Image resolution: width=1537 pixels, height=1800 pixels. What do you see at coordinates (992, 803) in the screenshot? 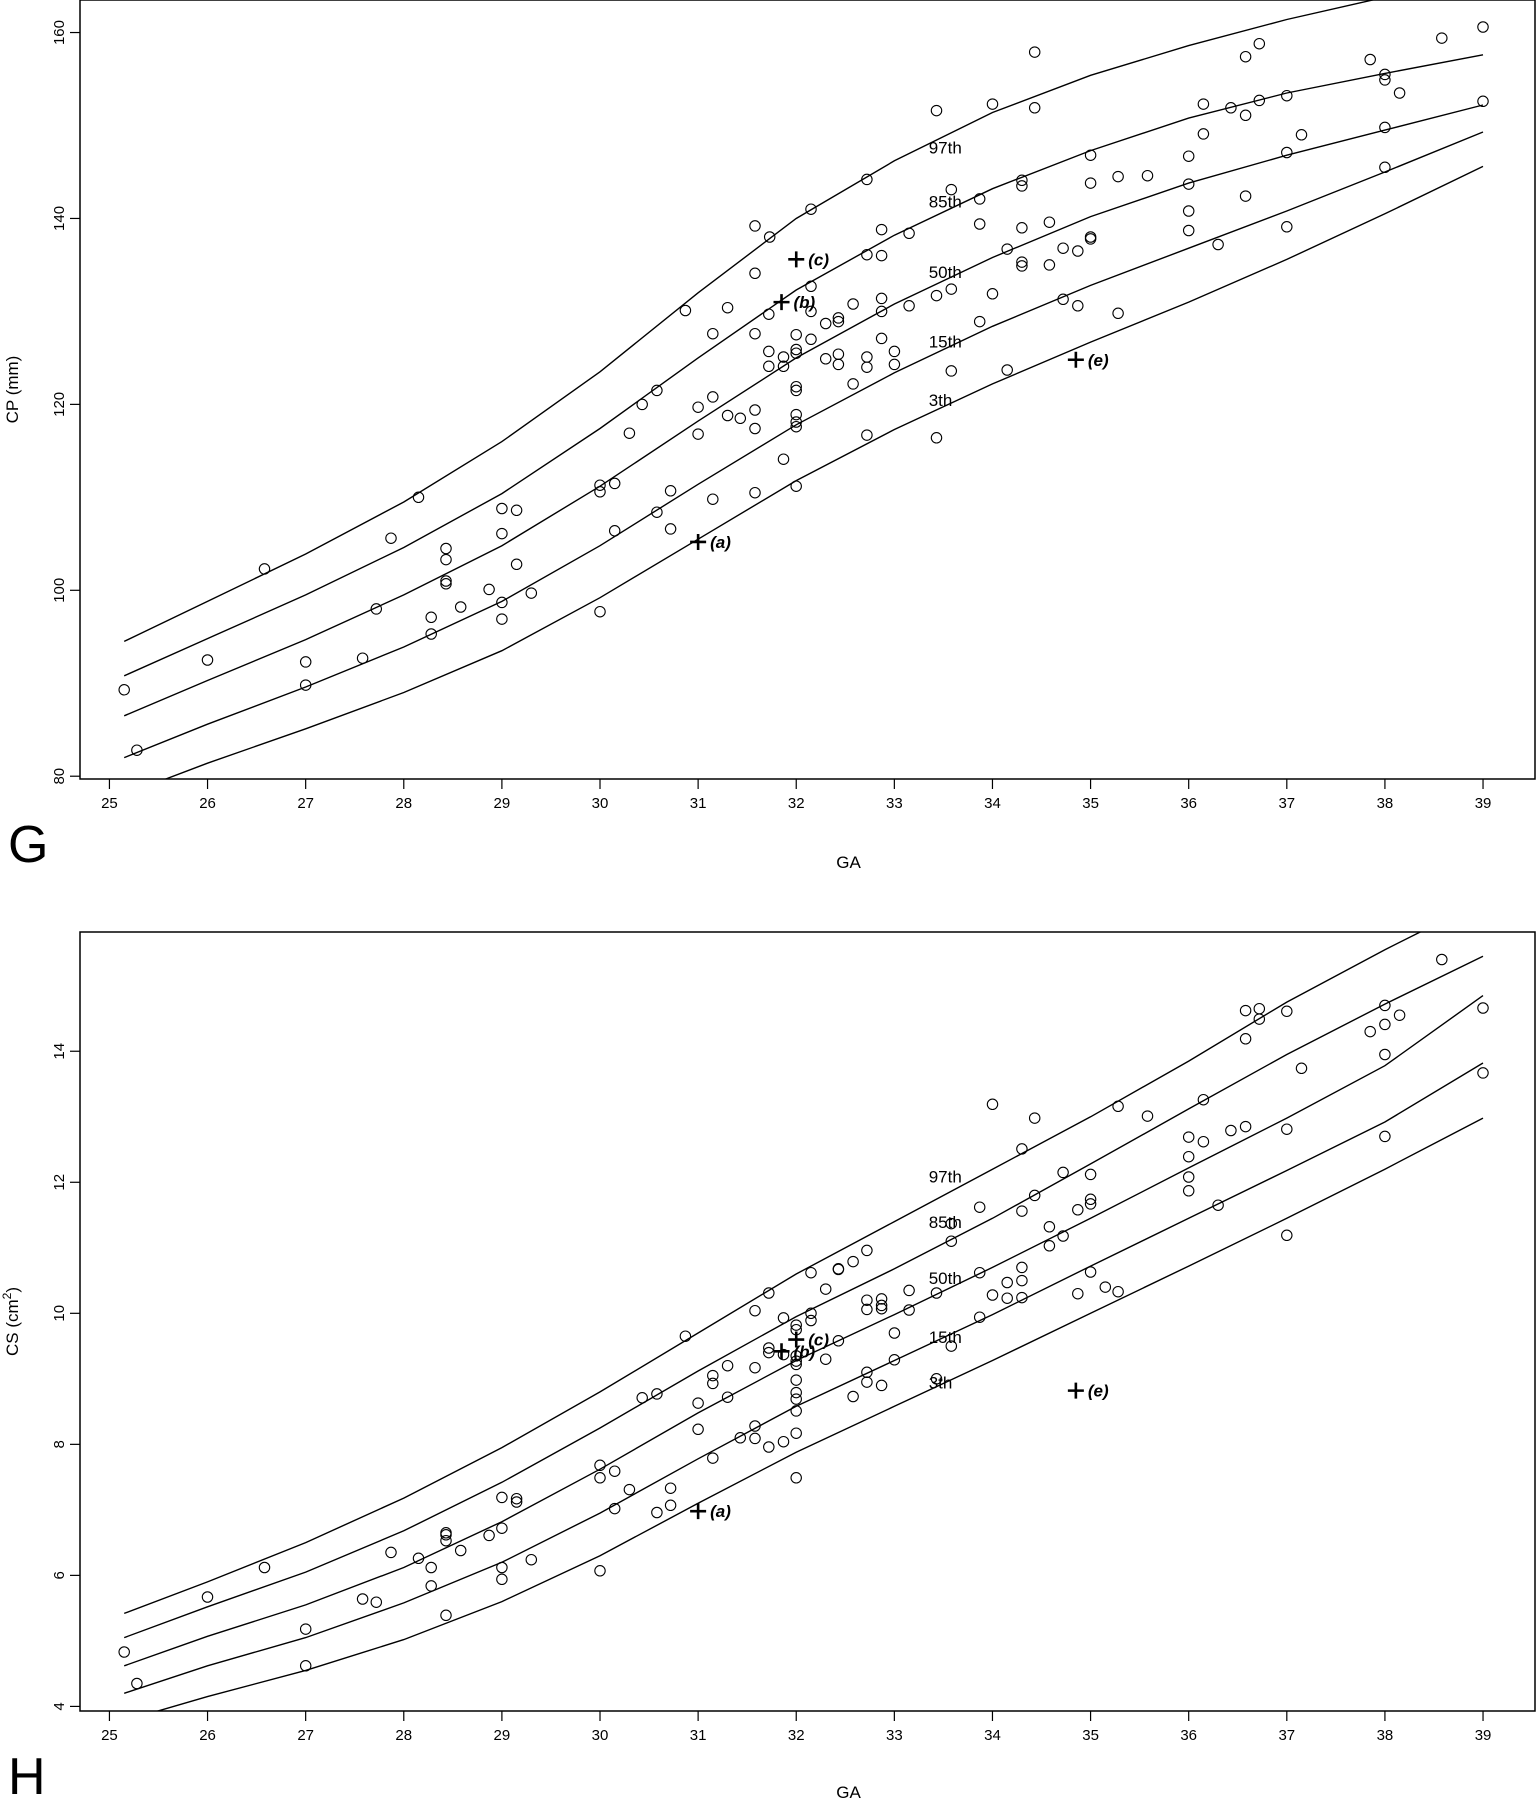
I see `x-tick-label: 34` at bounding box center [992, 803].